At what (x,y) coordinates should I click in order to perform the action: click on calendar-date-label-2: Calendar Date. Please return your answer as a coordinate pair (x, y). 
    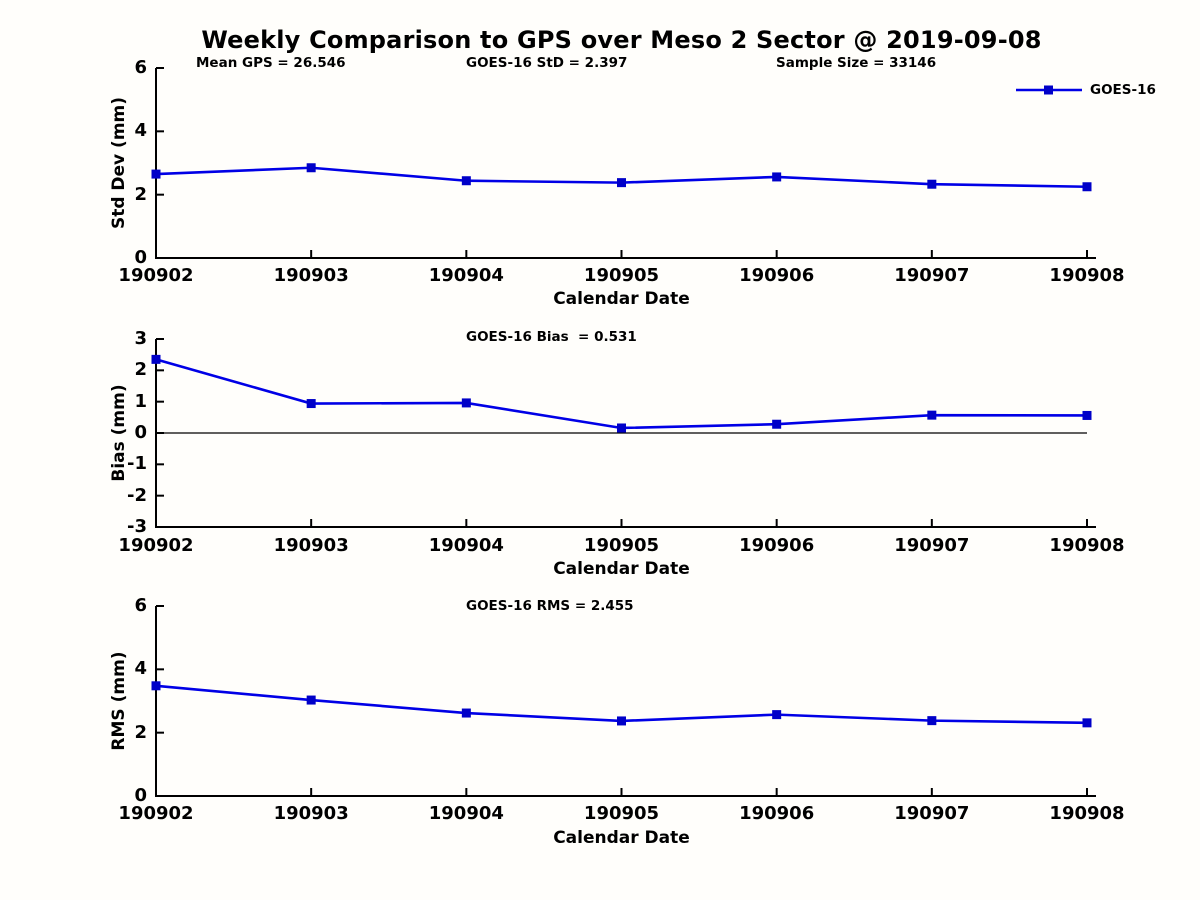
    Looking at the image, I should click on (621, 569).